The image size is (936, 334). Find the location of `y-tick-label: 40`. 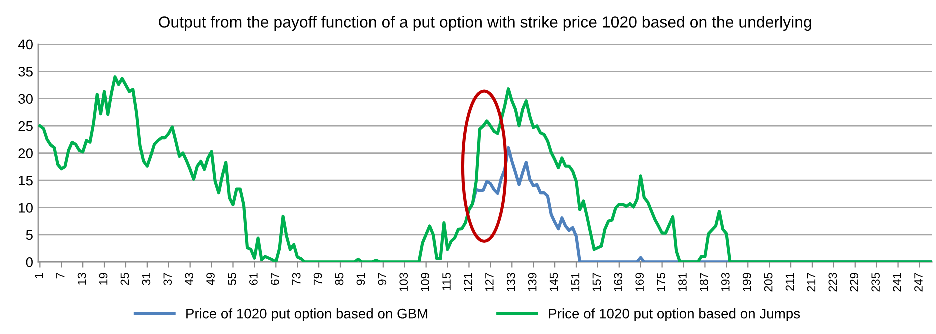

y-tick-label: 40 is located at coordinates (25, 45).